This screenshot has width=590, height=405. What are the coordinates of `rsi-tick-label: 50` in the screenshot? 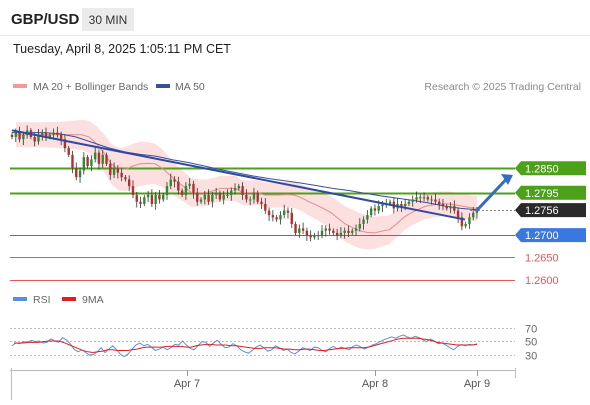 It's located at (531, 343).